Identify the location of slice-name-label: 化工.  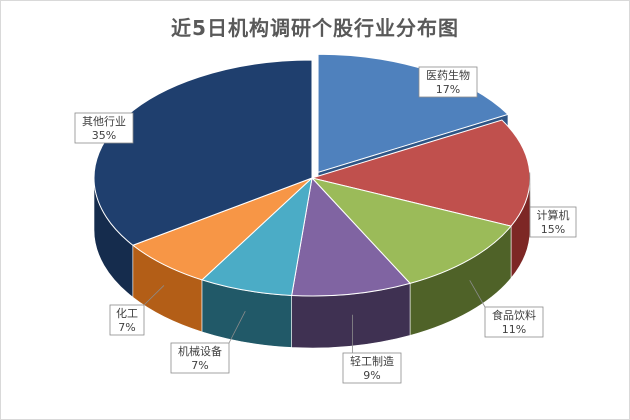
(127, 313).